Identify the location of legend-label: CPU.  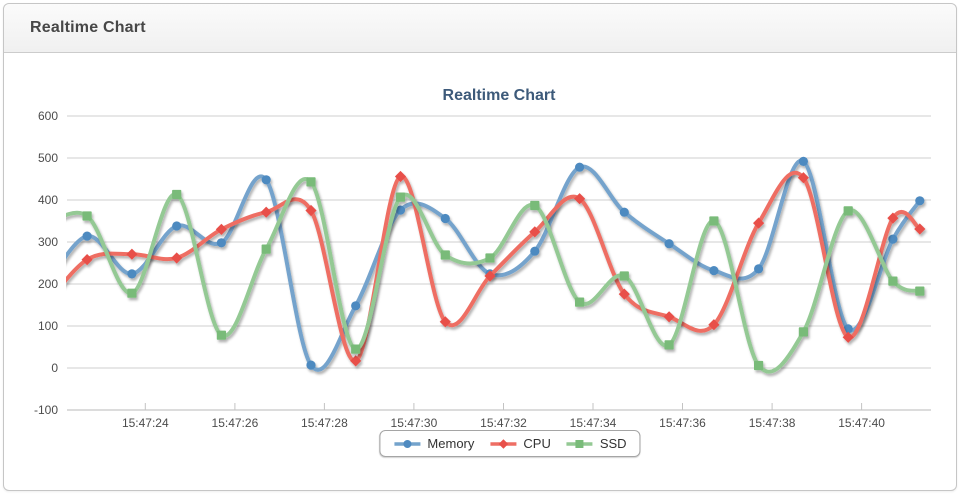
(537, 443).